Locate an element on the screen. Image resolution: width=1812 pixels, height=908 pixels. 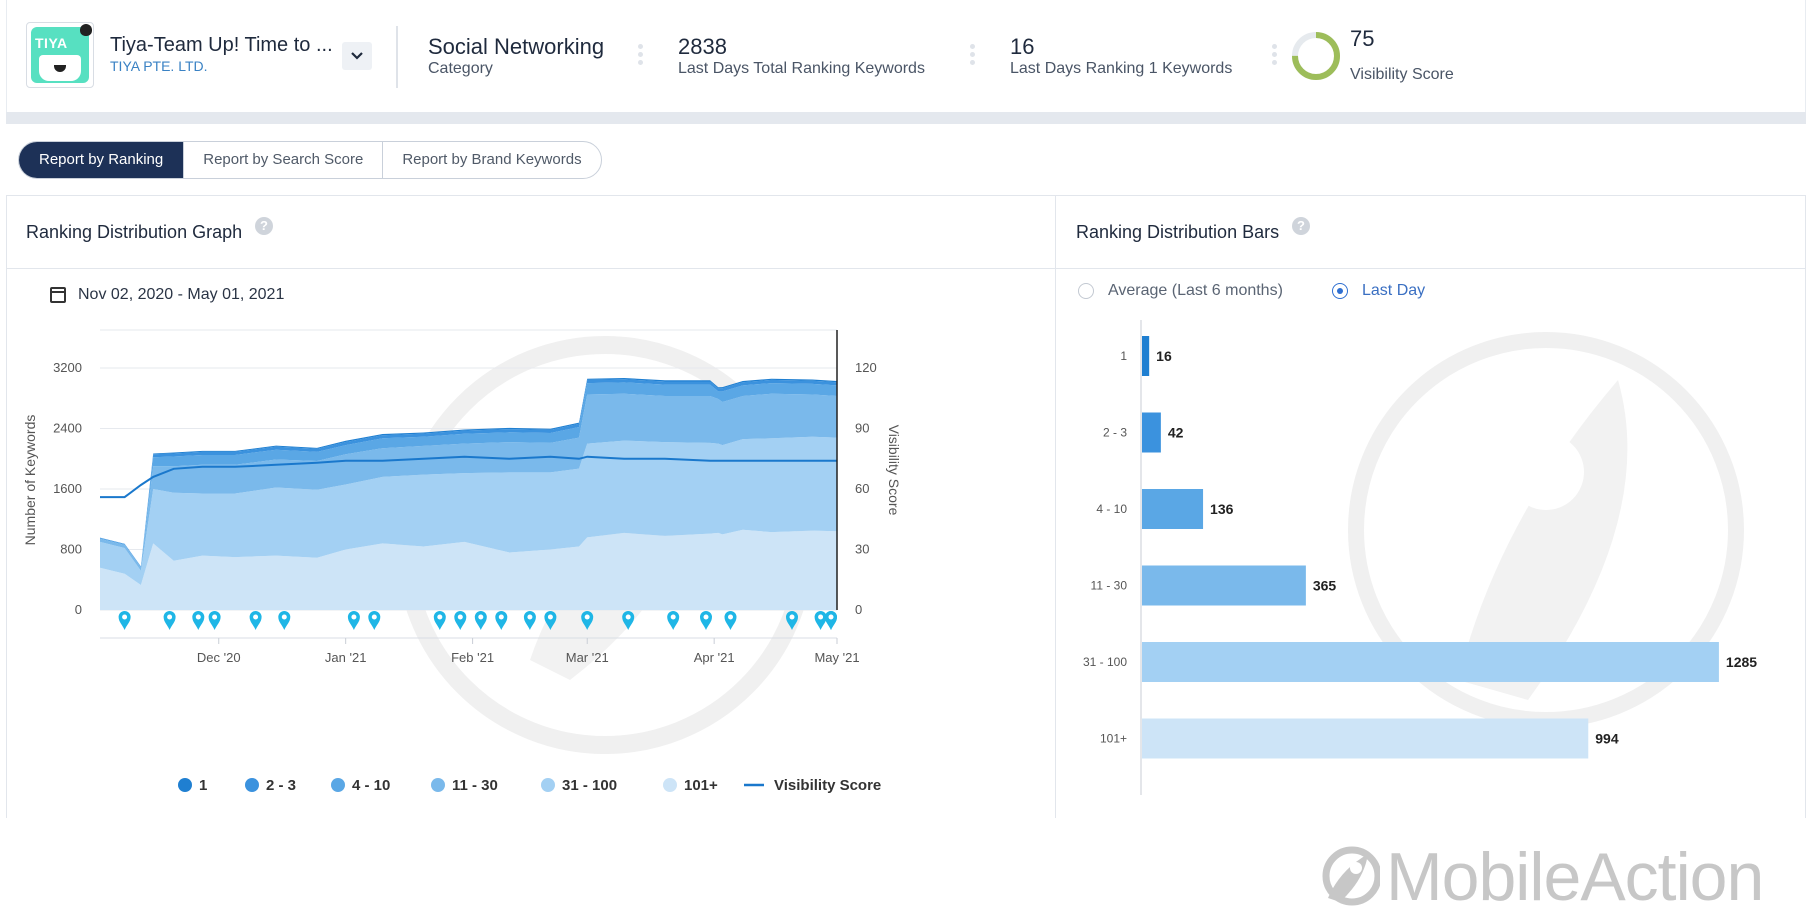
legend-item: 4 - 10 is located at coordinates (360, 785).